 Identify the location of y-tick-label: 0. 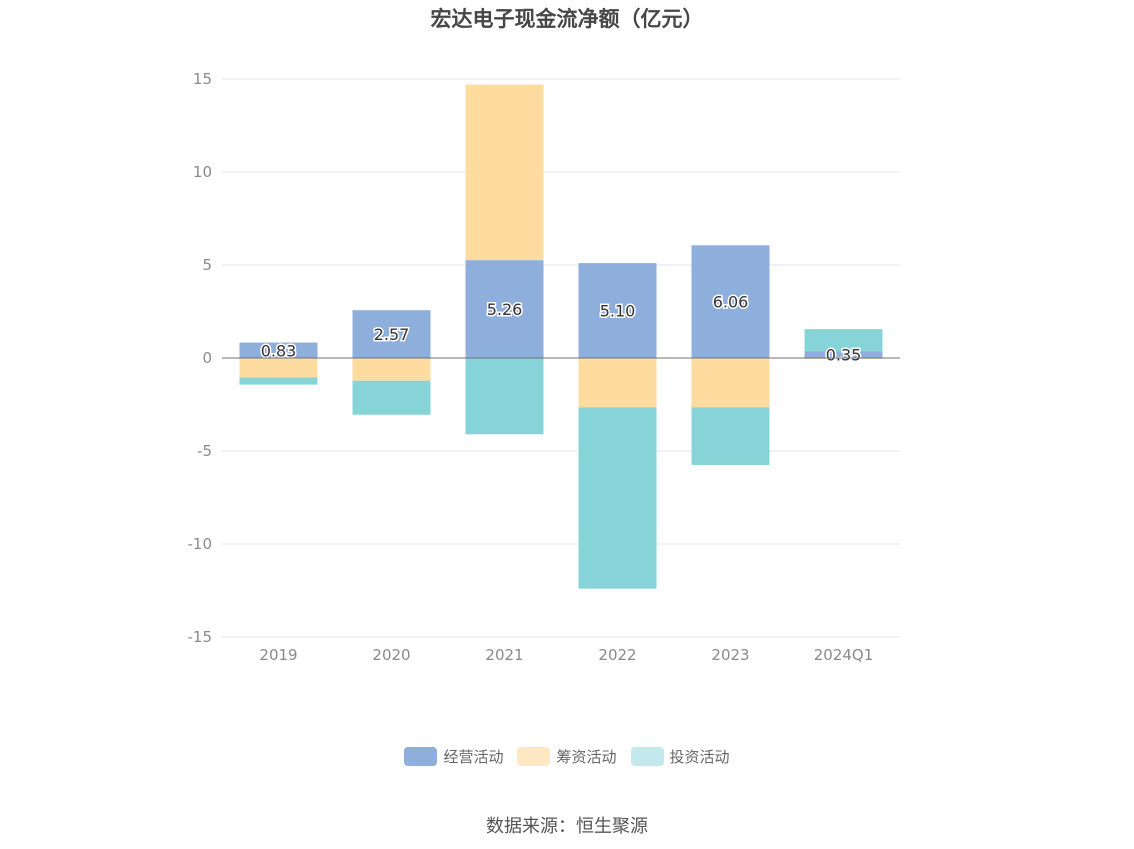
(207, 358).